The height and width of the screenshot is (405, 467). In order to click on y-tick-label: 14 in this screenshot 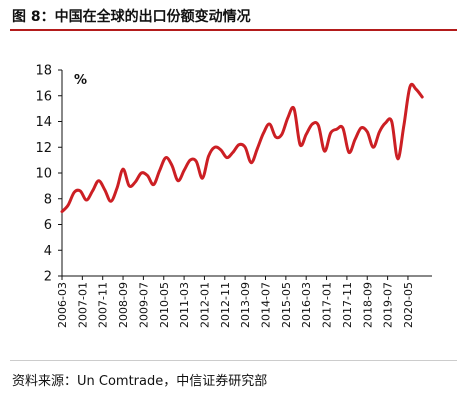, I will do `click(43, 122)`.